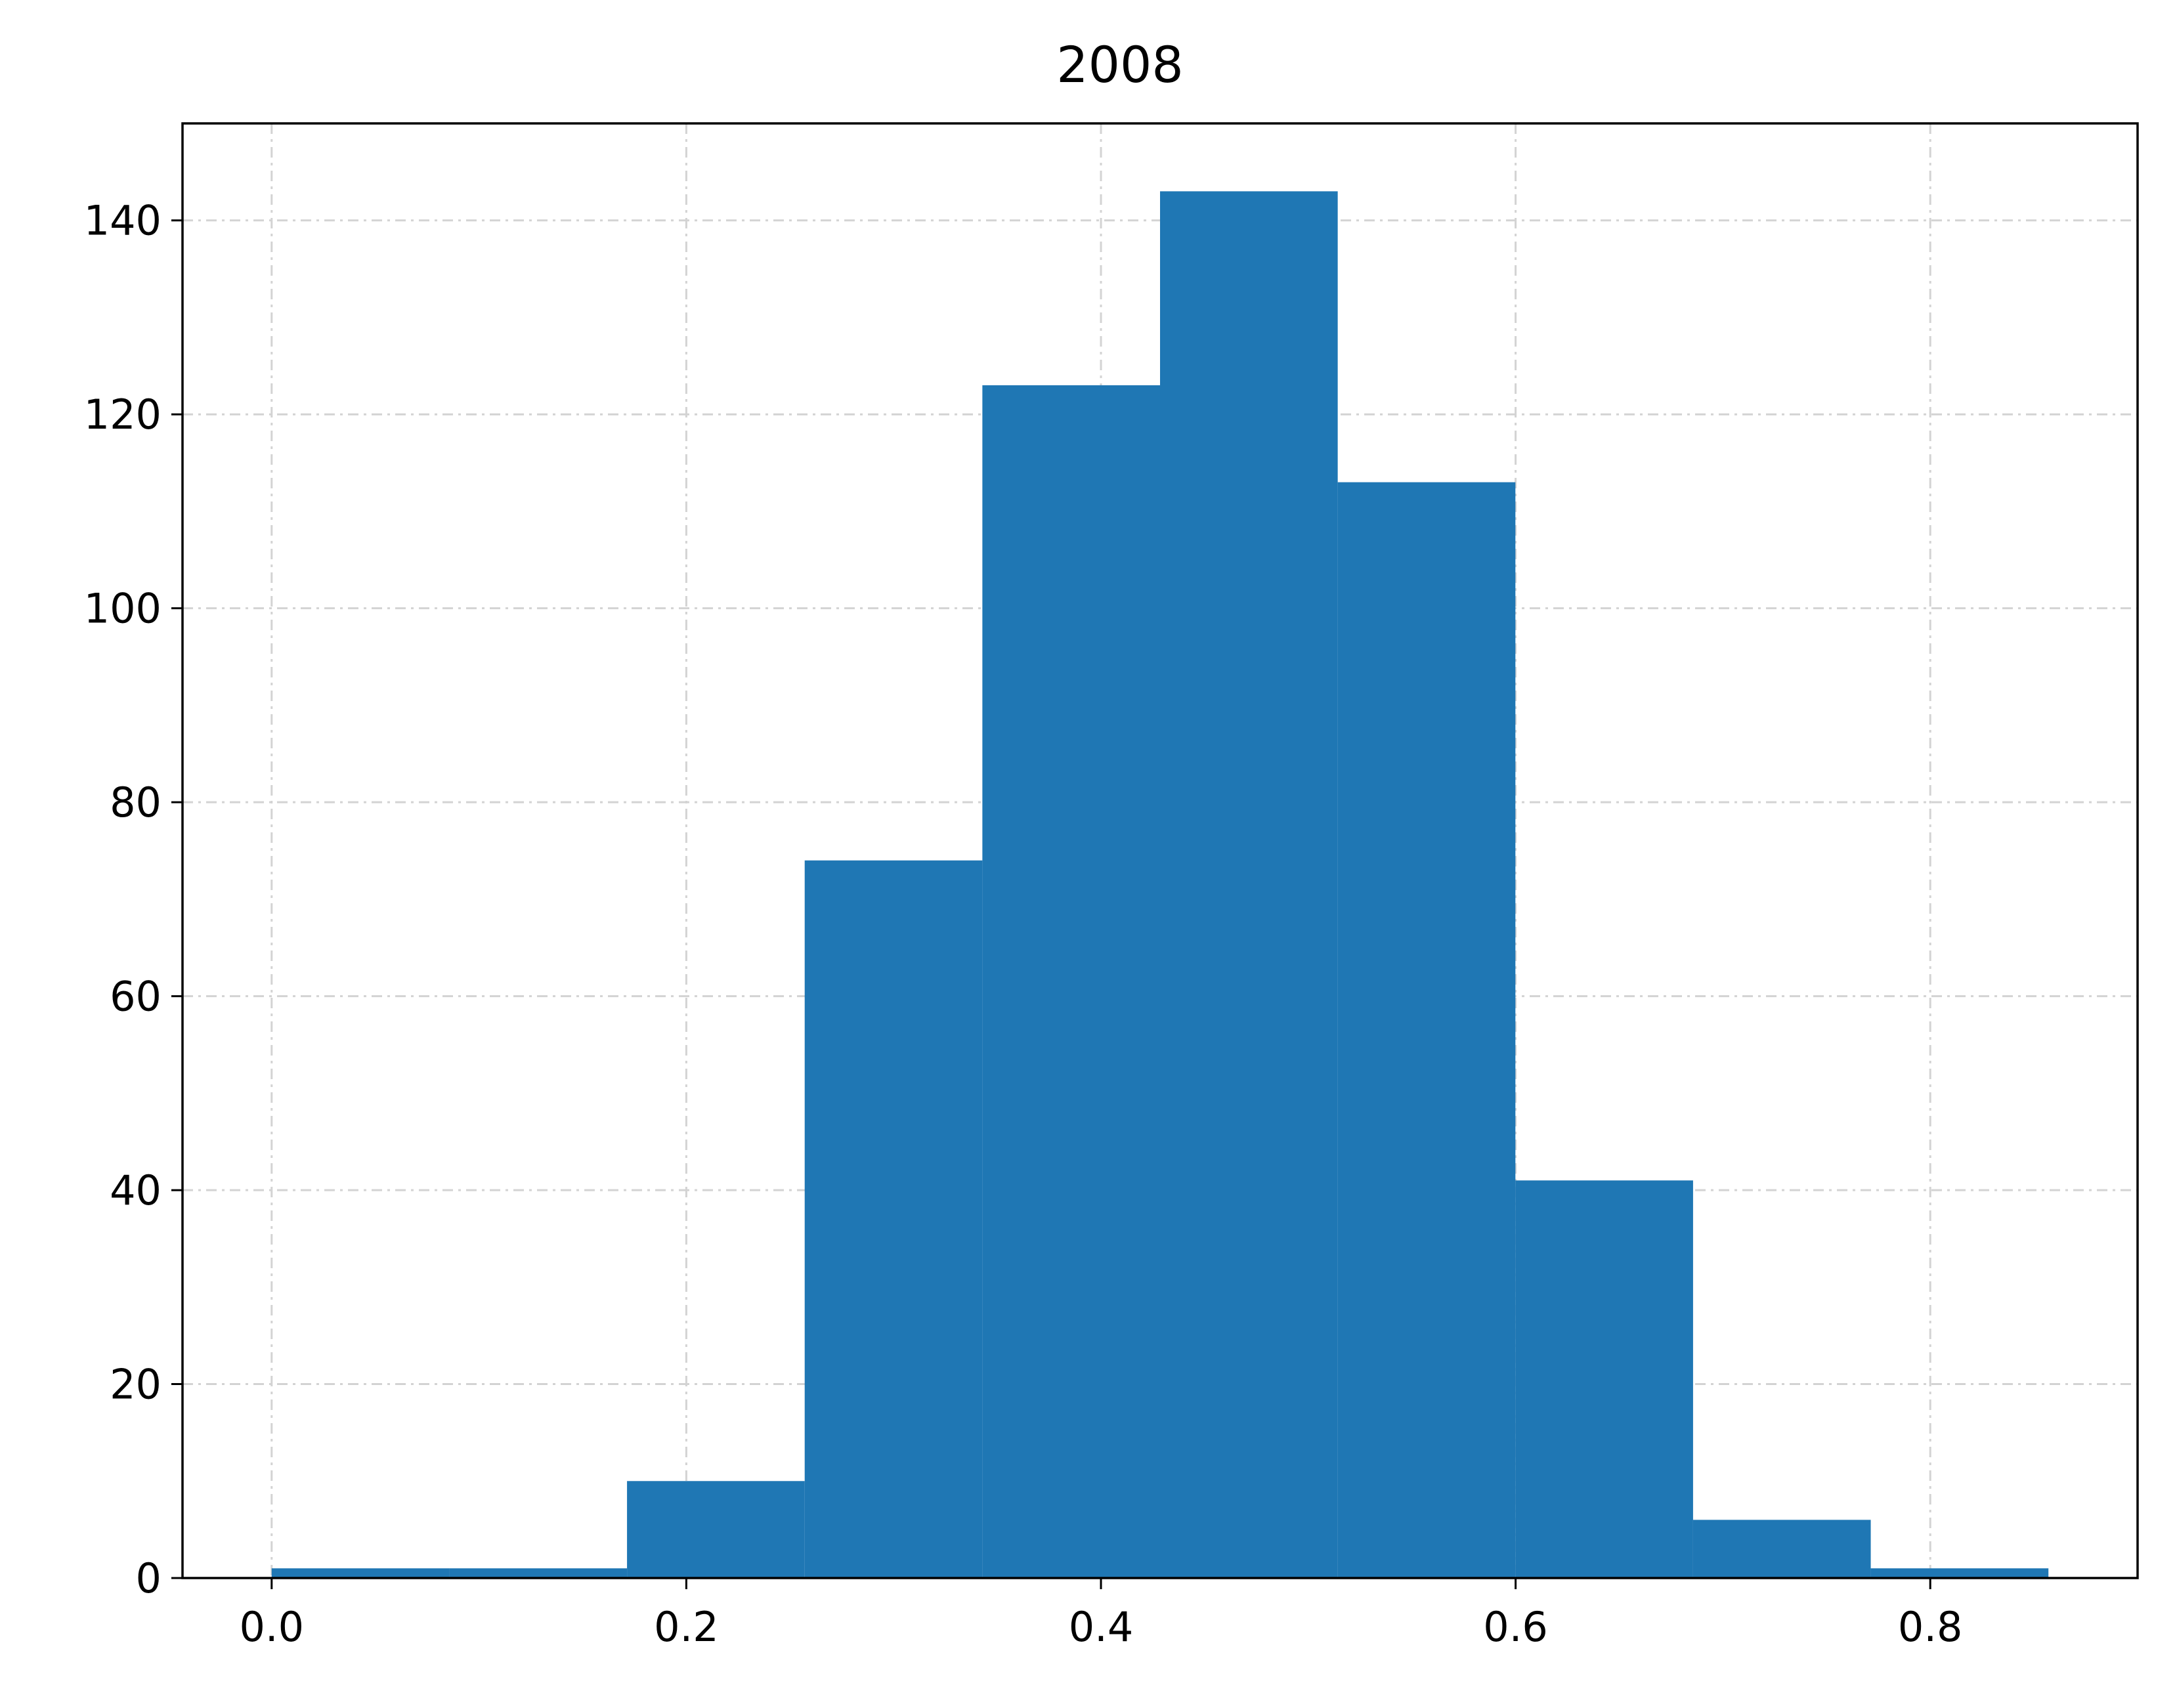 This screenshot has height=1708, width=2175. What do you see at coordinates (1119, 64) in the screenshot?
I see `chart-title: 2008` at bounding box center [1119, 64].